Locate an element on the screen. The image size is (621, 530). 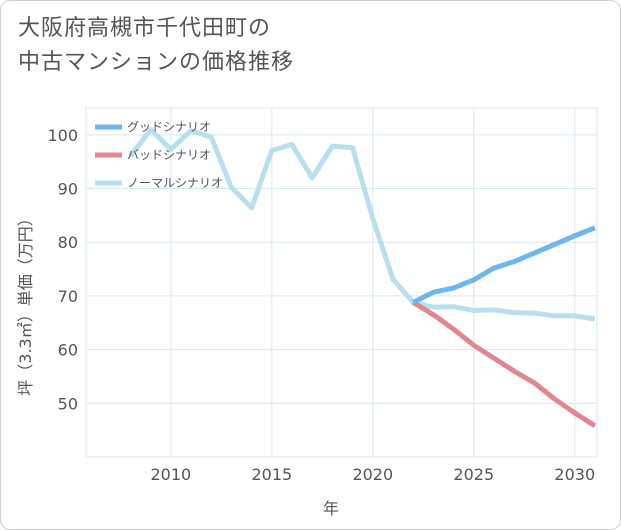
chart-title-line-1: 大阪府高槻市千代田町の is located at coordinates (145, 28).